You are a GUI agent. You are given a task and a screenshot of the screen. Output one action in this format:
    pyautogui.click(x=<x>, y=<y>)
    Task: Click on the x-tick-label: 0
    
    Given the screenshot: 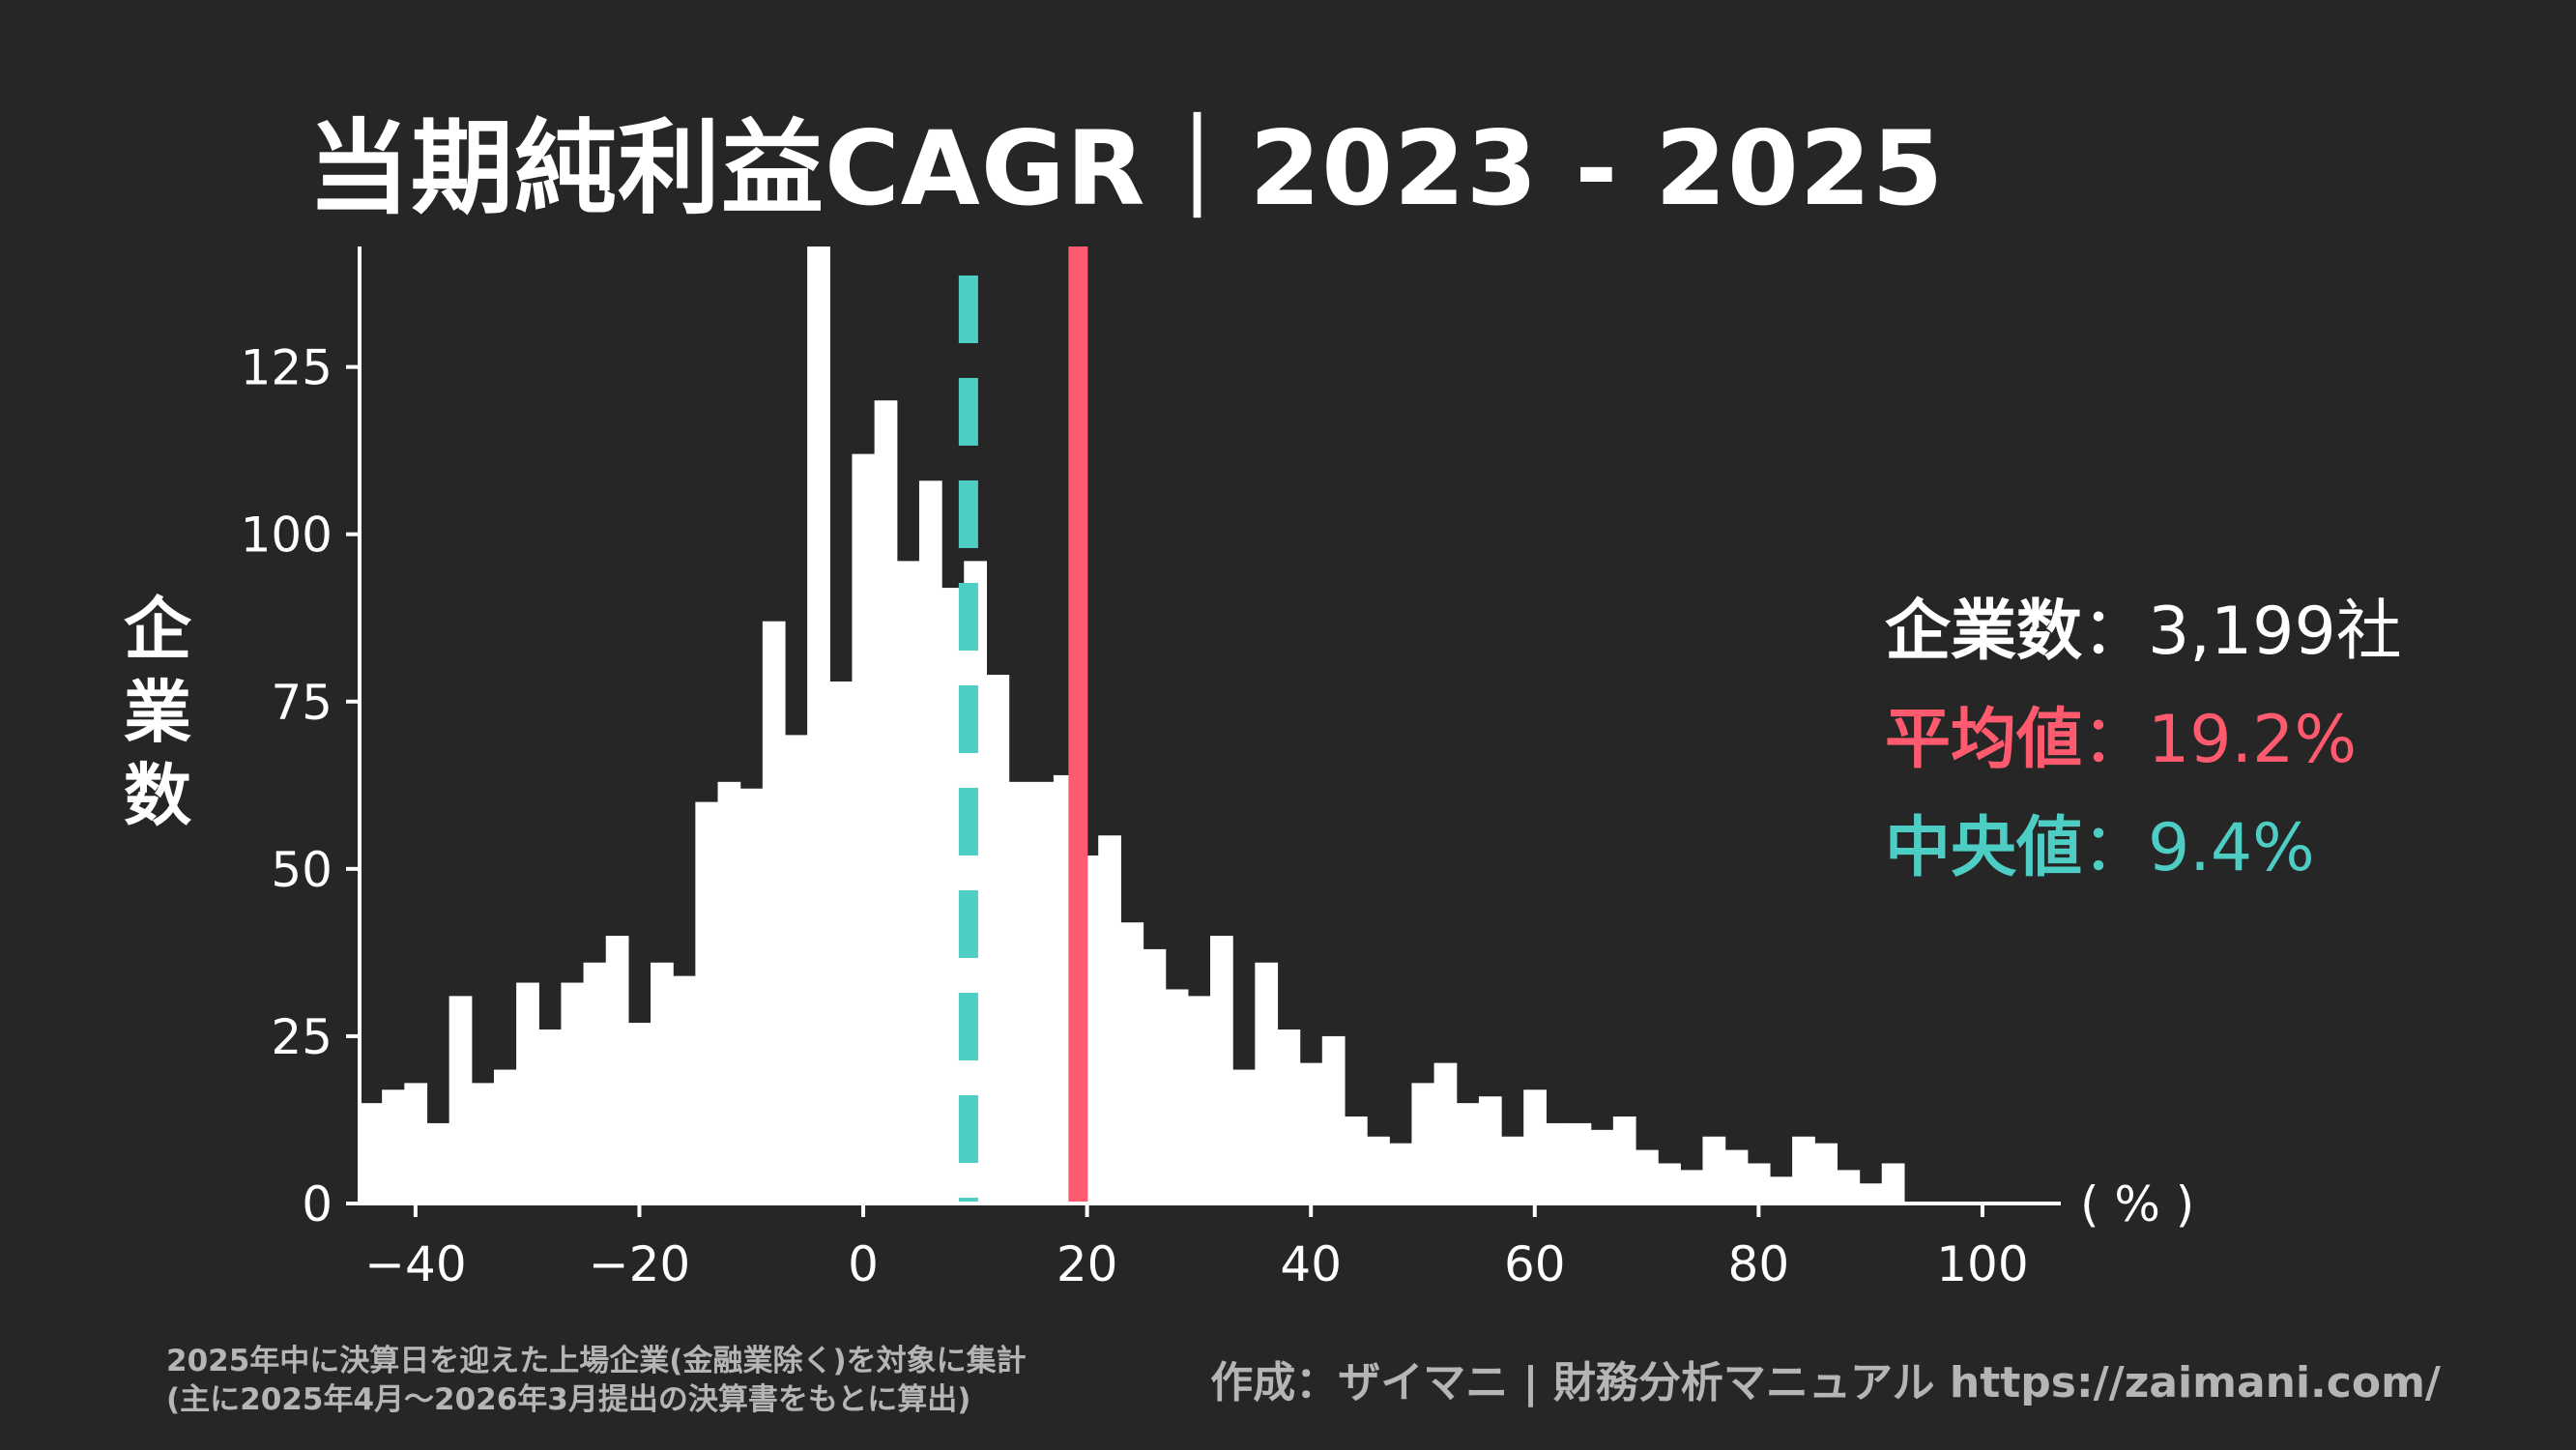 What is the action you would take?
    pyautogui.click(x=863, y=1264)
    